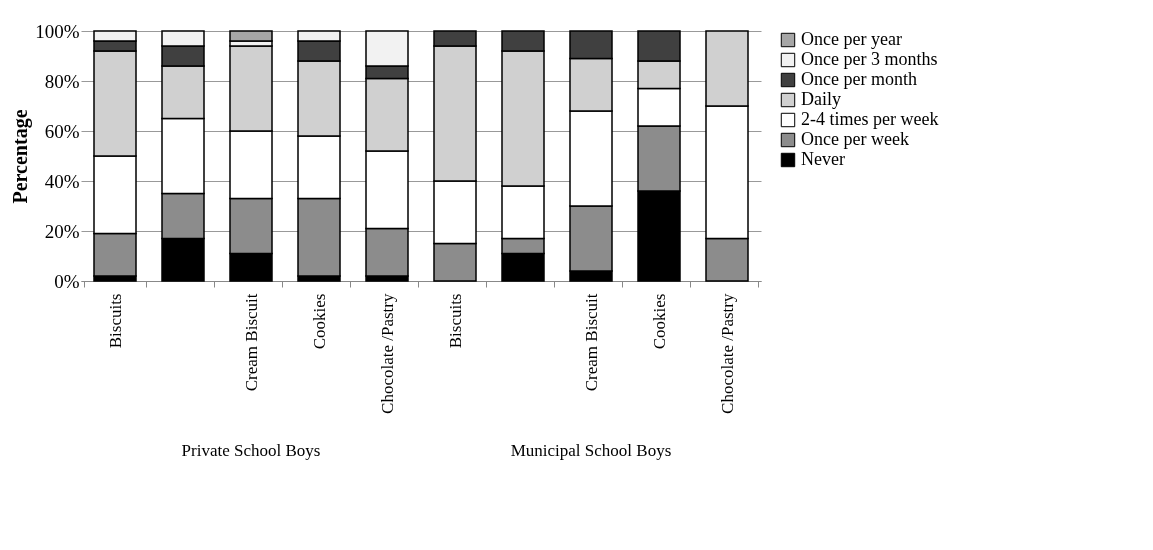  What do you see at coordinates (823, 159) in the screenshot?
I see `legend-label: Never` at bounding box center [823, 159].